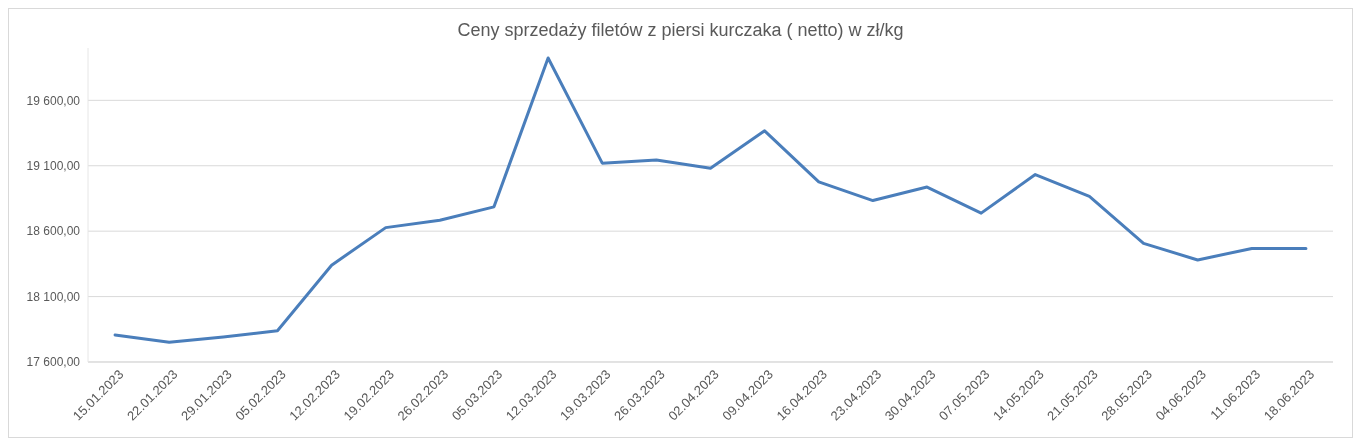 The image size is (1363, 448). What do you see at coordinates (53, 100) in the screenshot?
I see `y-tick-label: 19 600,00` at bounding box center [53, 100].